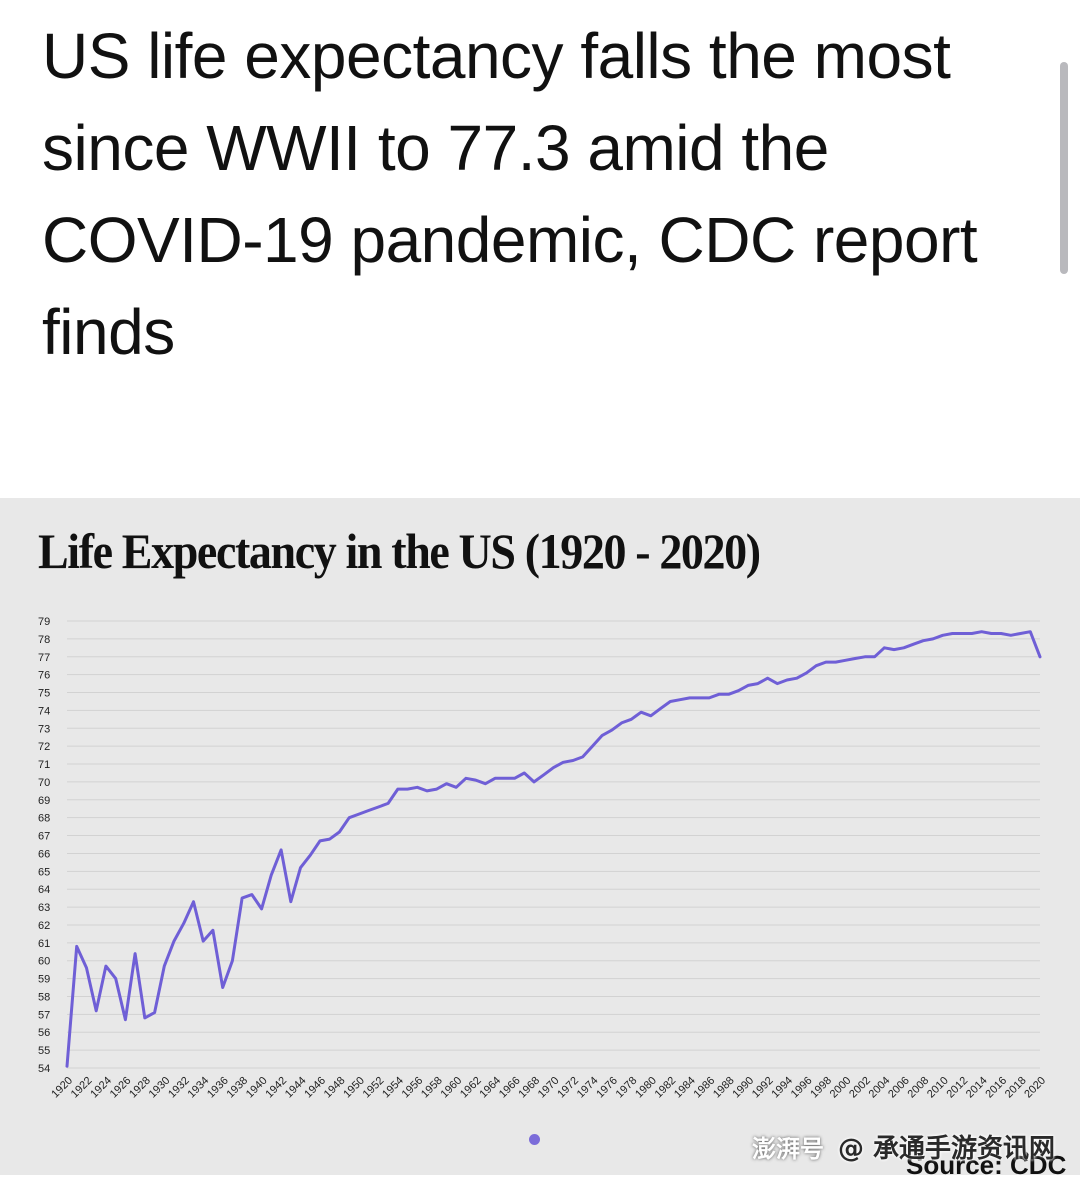 Image resolution: width=1080 pixels, height=1181 pixels. Describe the element at coordinates (62, 1088) in the screenshot. I see `x-tick-label-1920: 1920` at that location.